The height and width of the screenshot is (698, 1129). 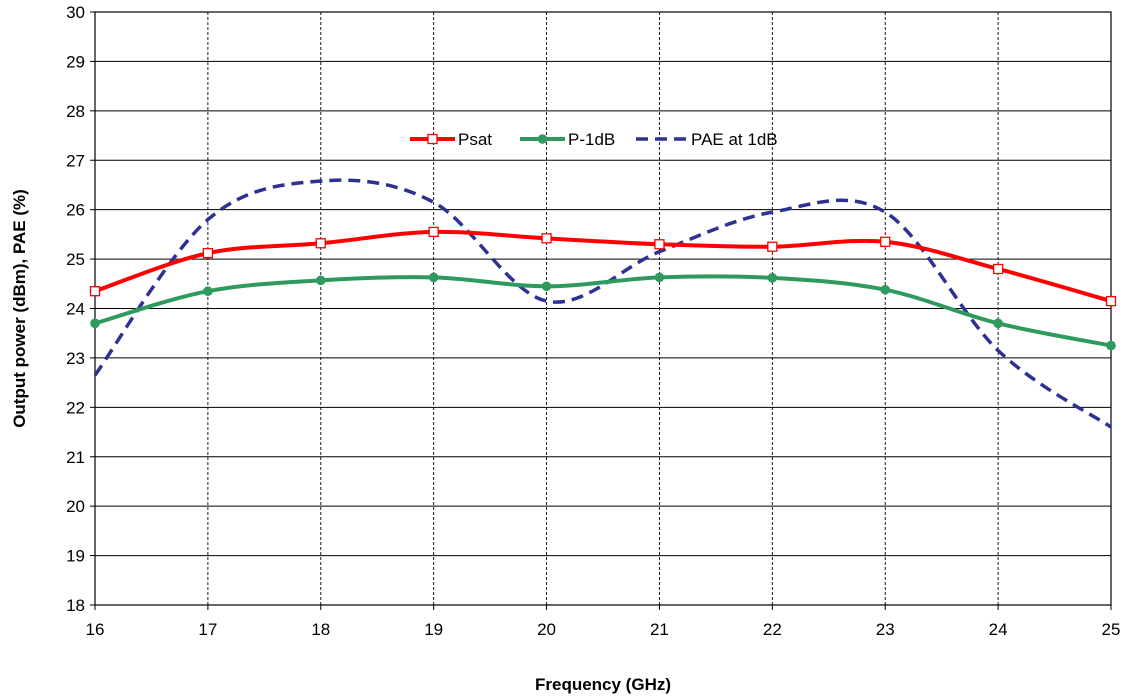 What do you see at coordinates (1111, 629) in the screenshot?
I see `x-tick-label: 25` at bounding box center [1111, 629].